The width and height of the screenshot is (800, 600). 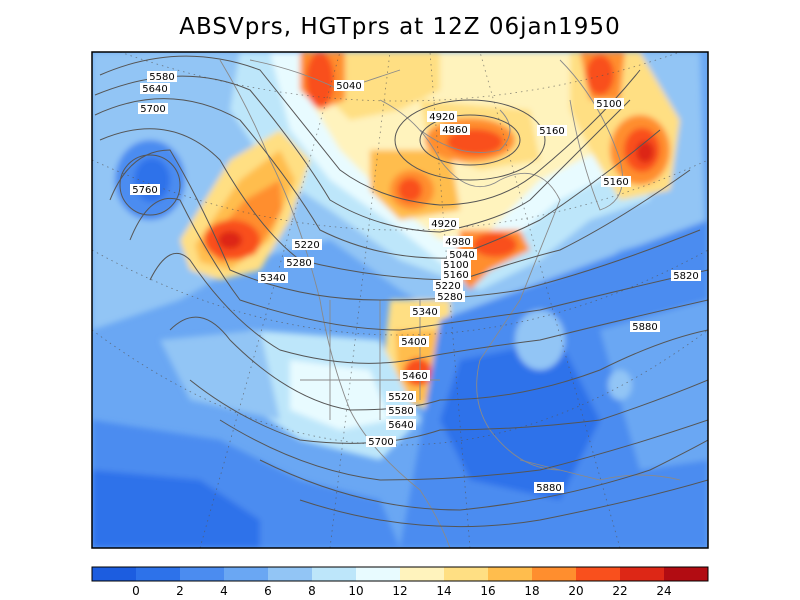 I want to click on svg-text: 5820, so click(x=685, y=276).